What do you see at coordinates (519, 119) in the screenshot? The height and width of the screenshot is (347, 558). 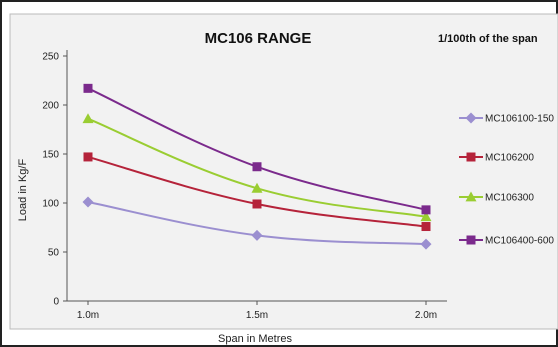 I see `legend-label: MC106100-150` at bounding box center [519, 119].